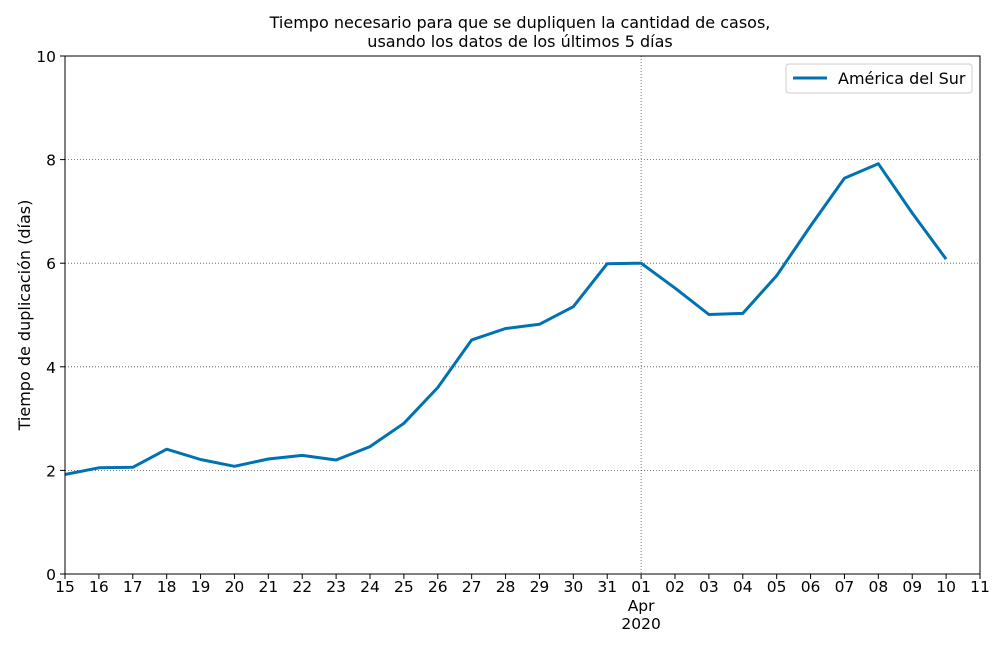  I want to click on y-tick-label: 10, so click(46, 57).